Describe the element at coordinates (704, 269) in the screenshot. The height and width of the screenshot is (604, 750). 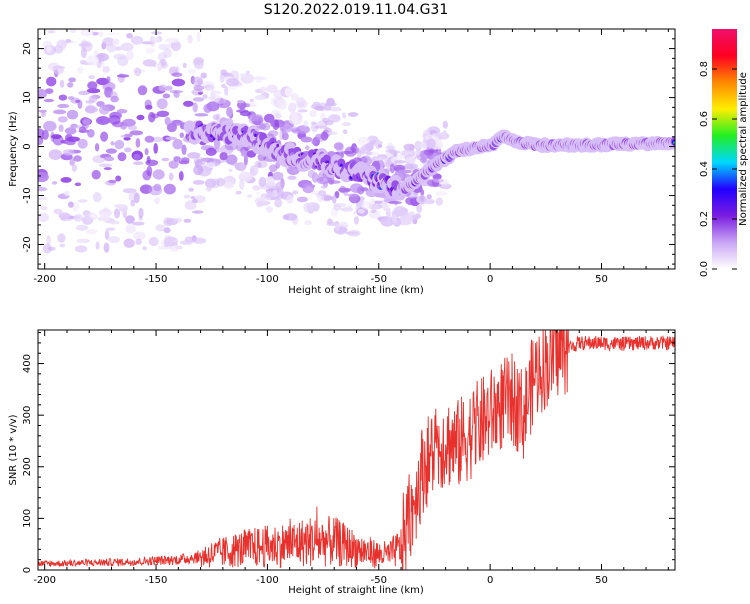
I see `colorbar-tick-label: 0.0` at that location.